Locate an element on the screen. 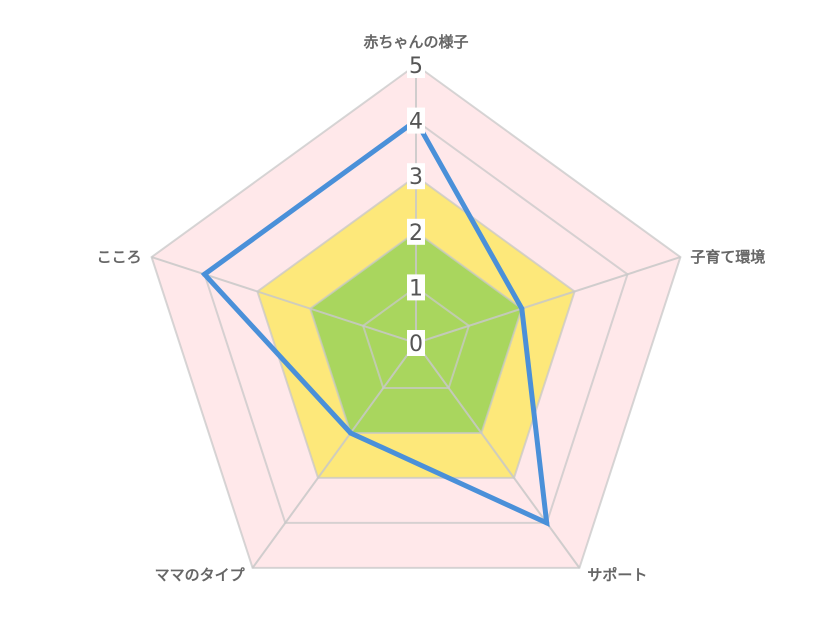 The width and height of the screenshot is (832, 640). axis-label-0: 赤ちゃんの様子 is located at coordinates (415, 42).